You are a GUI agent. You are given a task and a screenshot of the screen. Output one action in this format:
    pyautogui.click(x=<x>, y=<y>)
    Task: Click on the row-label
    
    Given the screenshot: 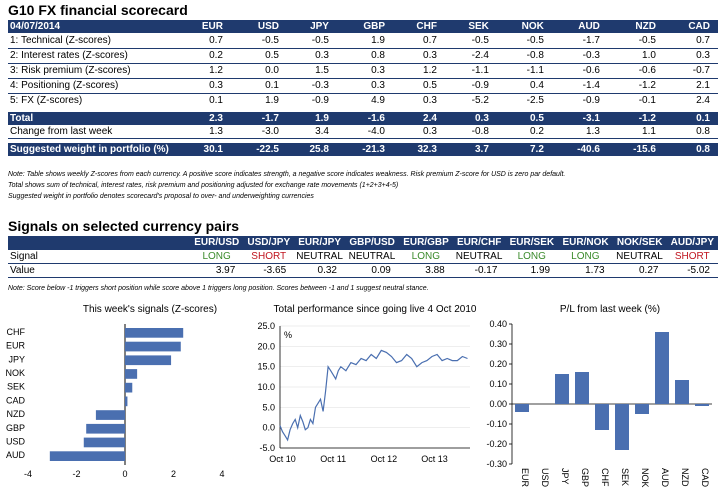 What is the action you would take?
    pyautogui.click(x=99, y=243)
    